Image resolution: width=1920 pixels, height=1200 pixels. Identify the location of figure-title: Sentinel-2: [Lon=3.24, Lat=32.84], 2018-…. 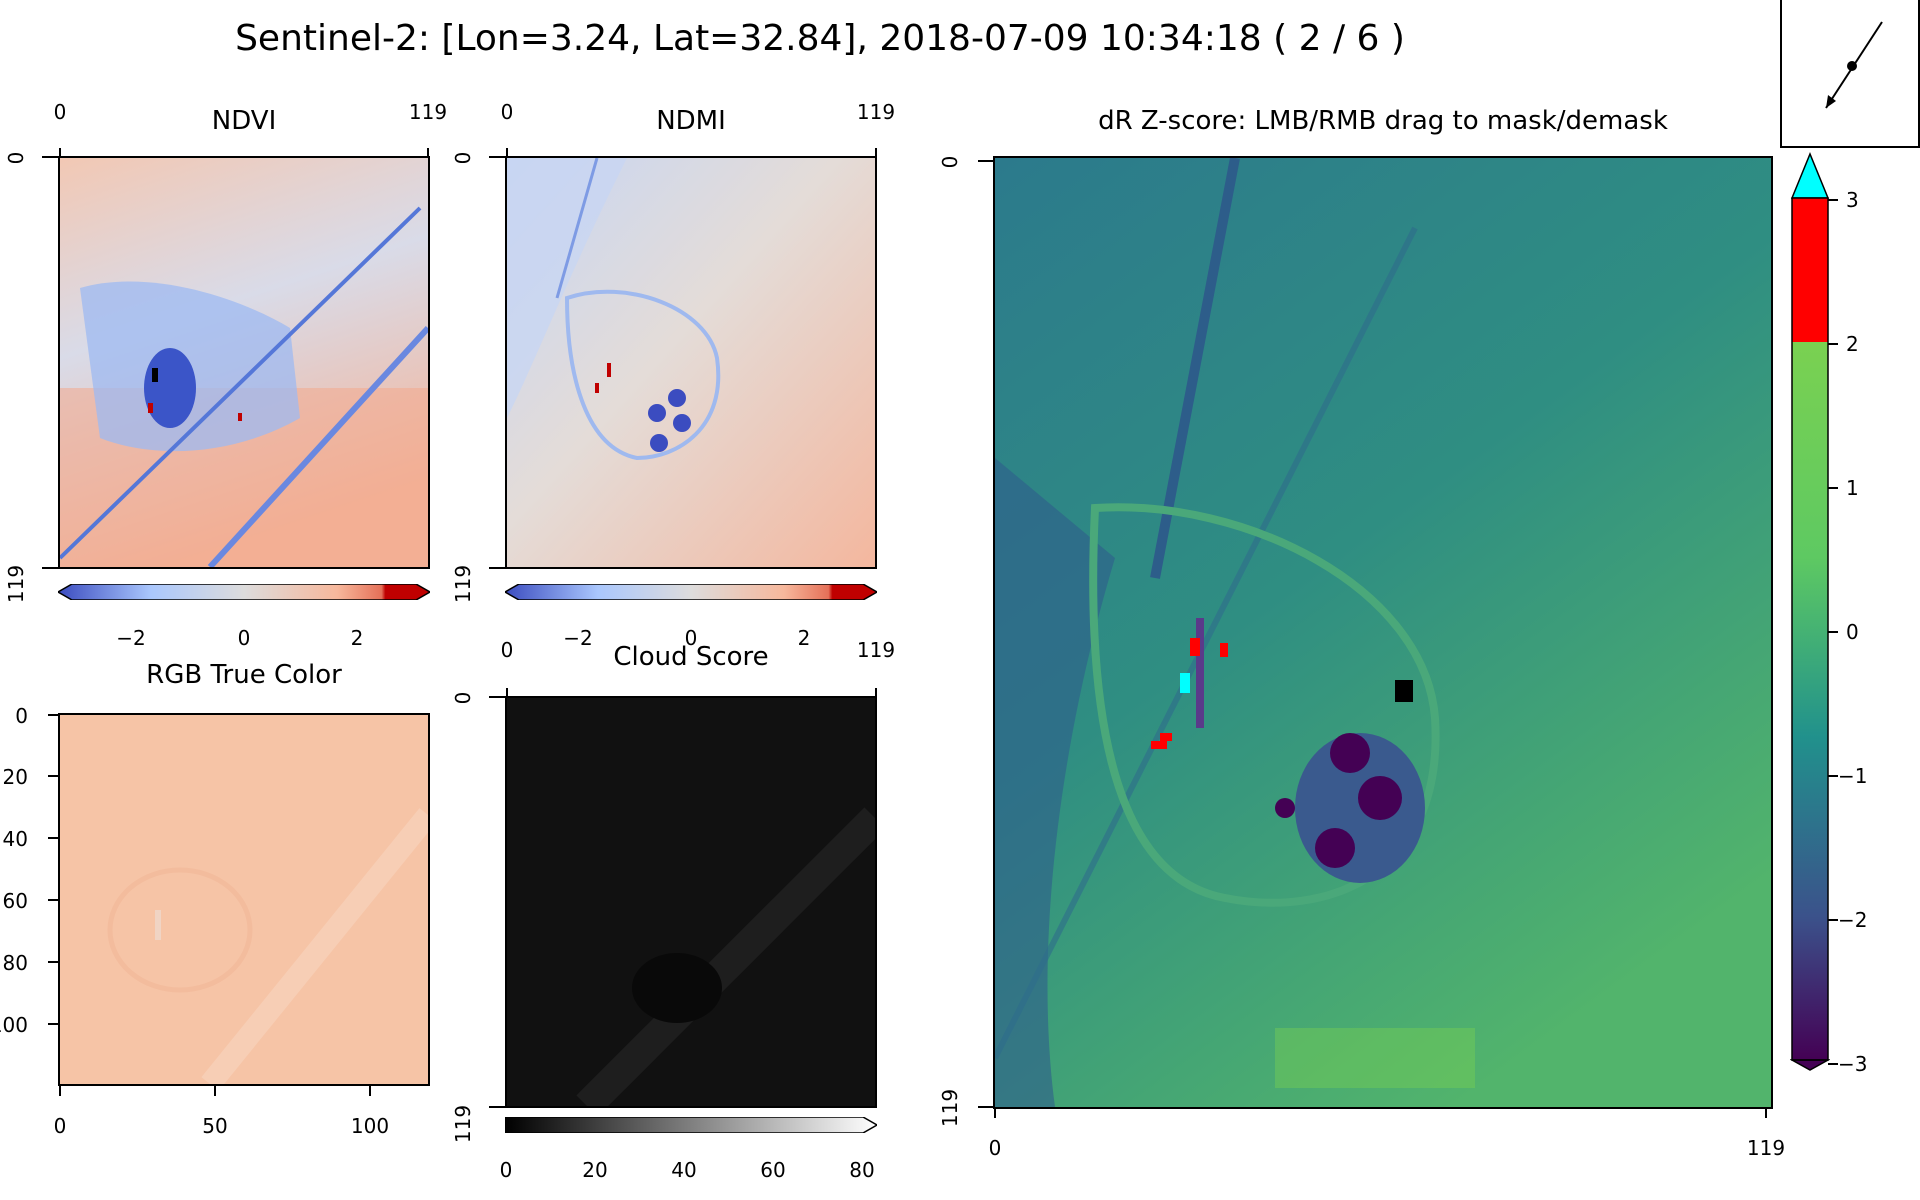
(820, 38).